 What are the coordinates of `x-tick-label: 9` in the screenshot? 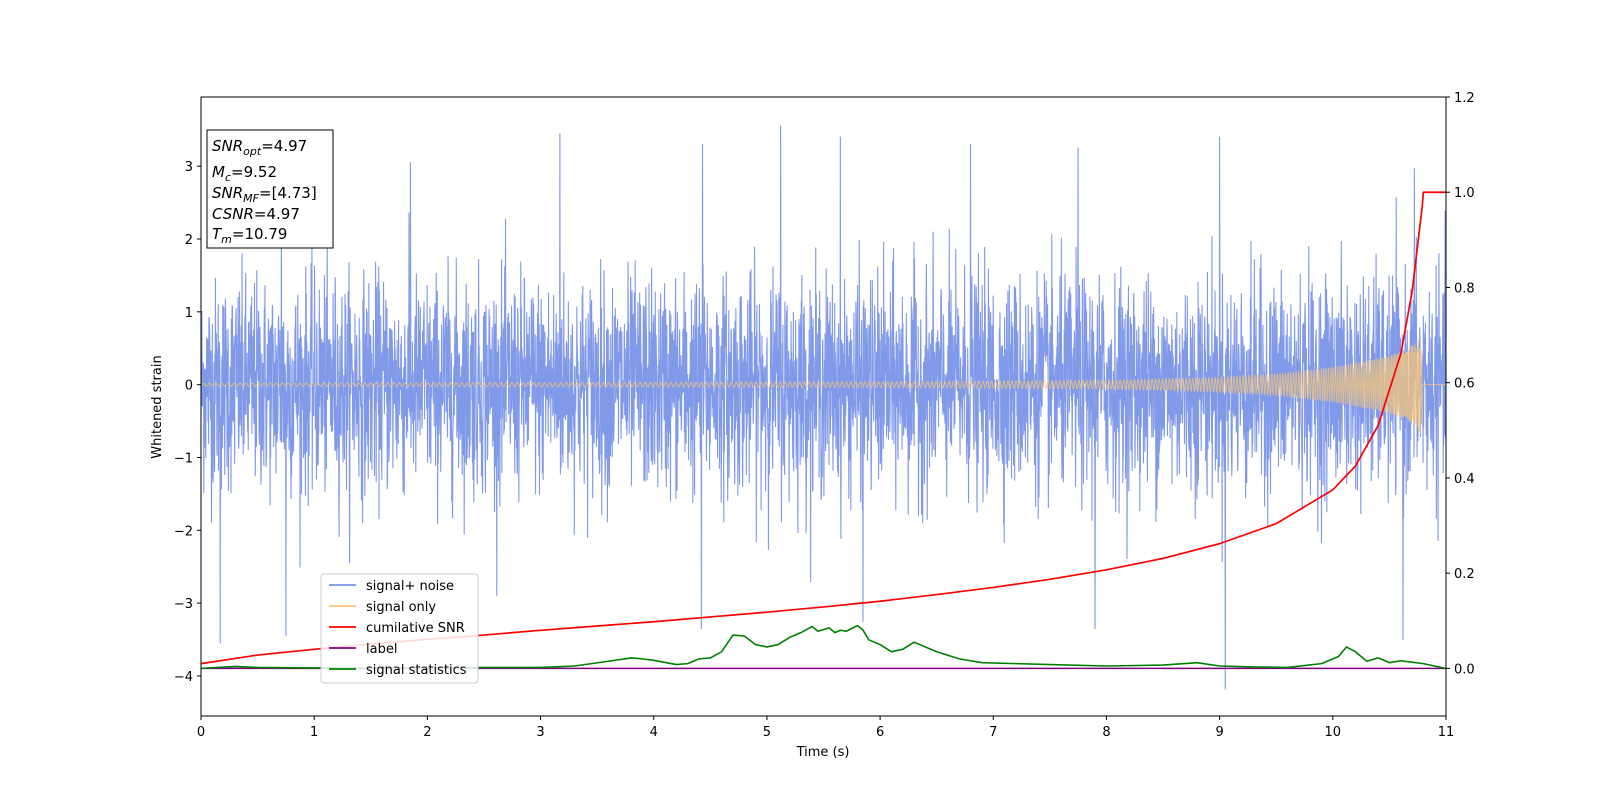 It's located at (1219, 732).